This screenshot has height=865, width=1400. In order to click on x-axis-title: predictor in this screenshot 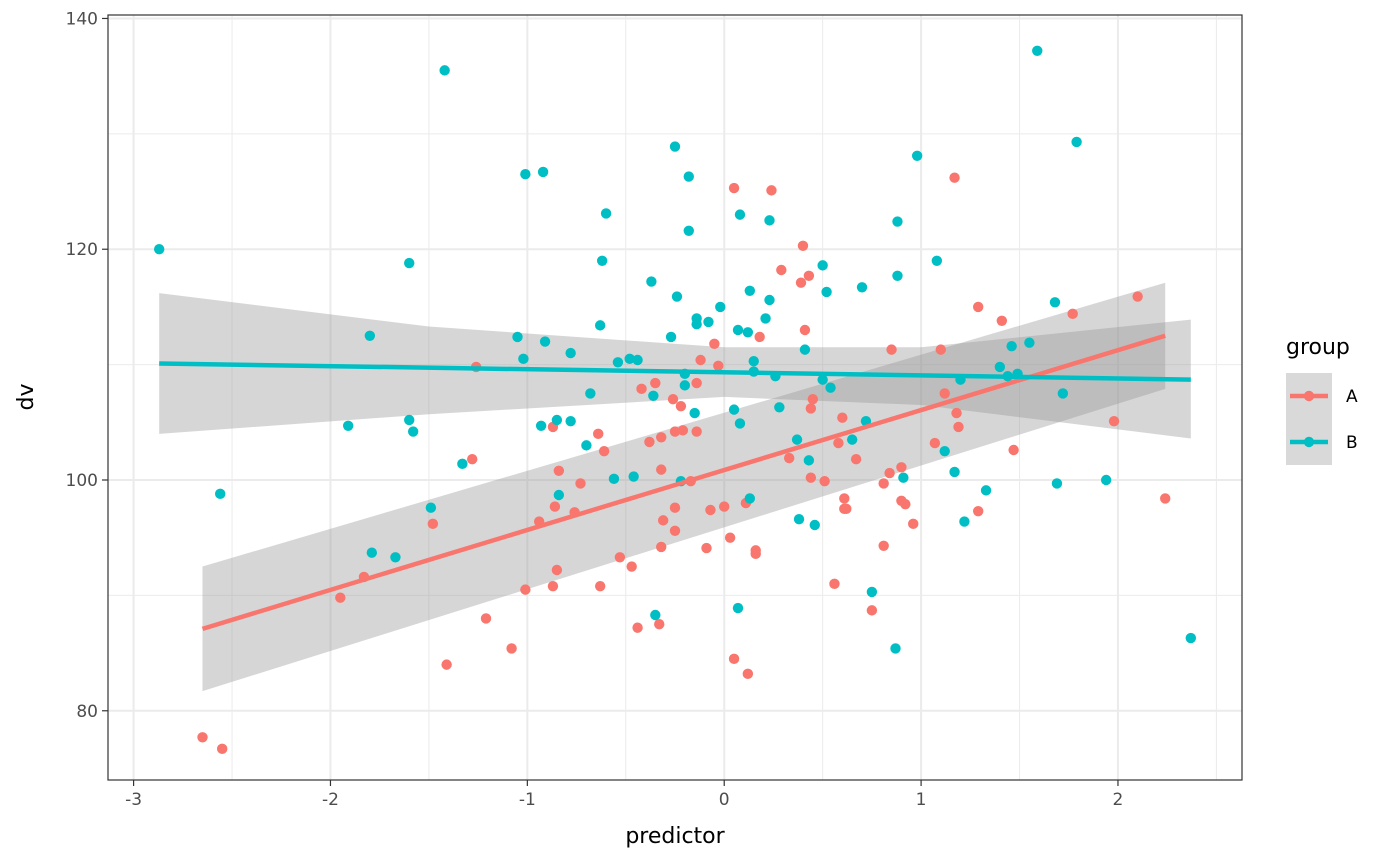, I will do `click(675, 836)`.